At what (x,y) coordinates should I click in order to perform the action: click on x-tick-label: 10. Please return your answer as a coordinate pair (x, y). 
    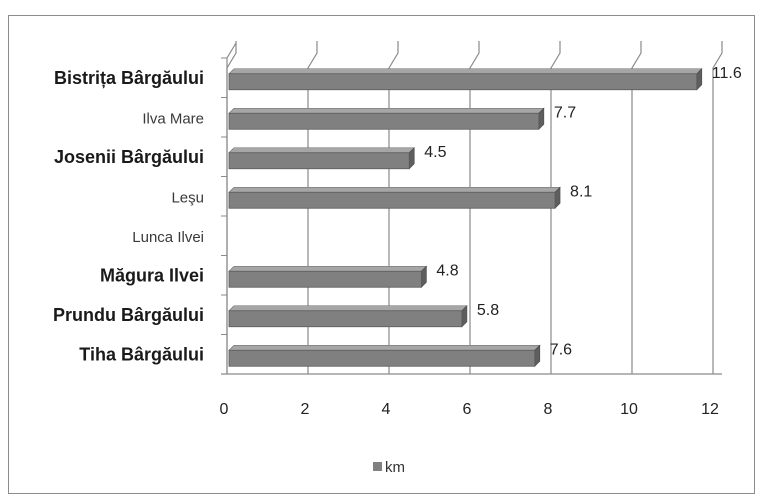
    Looking at the image, I should click on (629, 409).